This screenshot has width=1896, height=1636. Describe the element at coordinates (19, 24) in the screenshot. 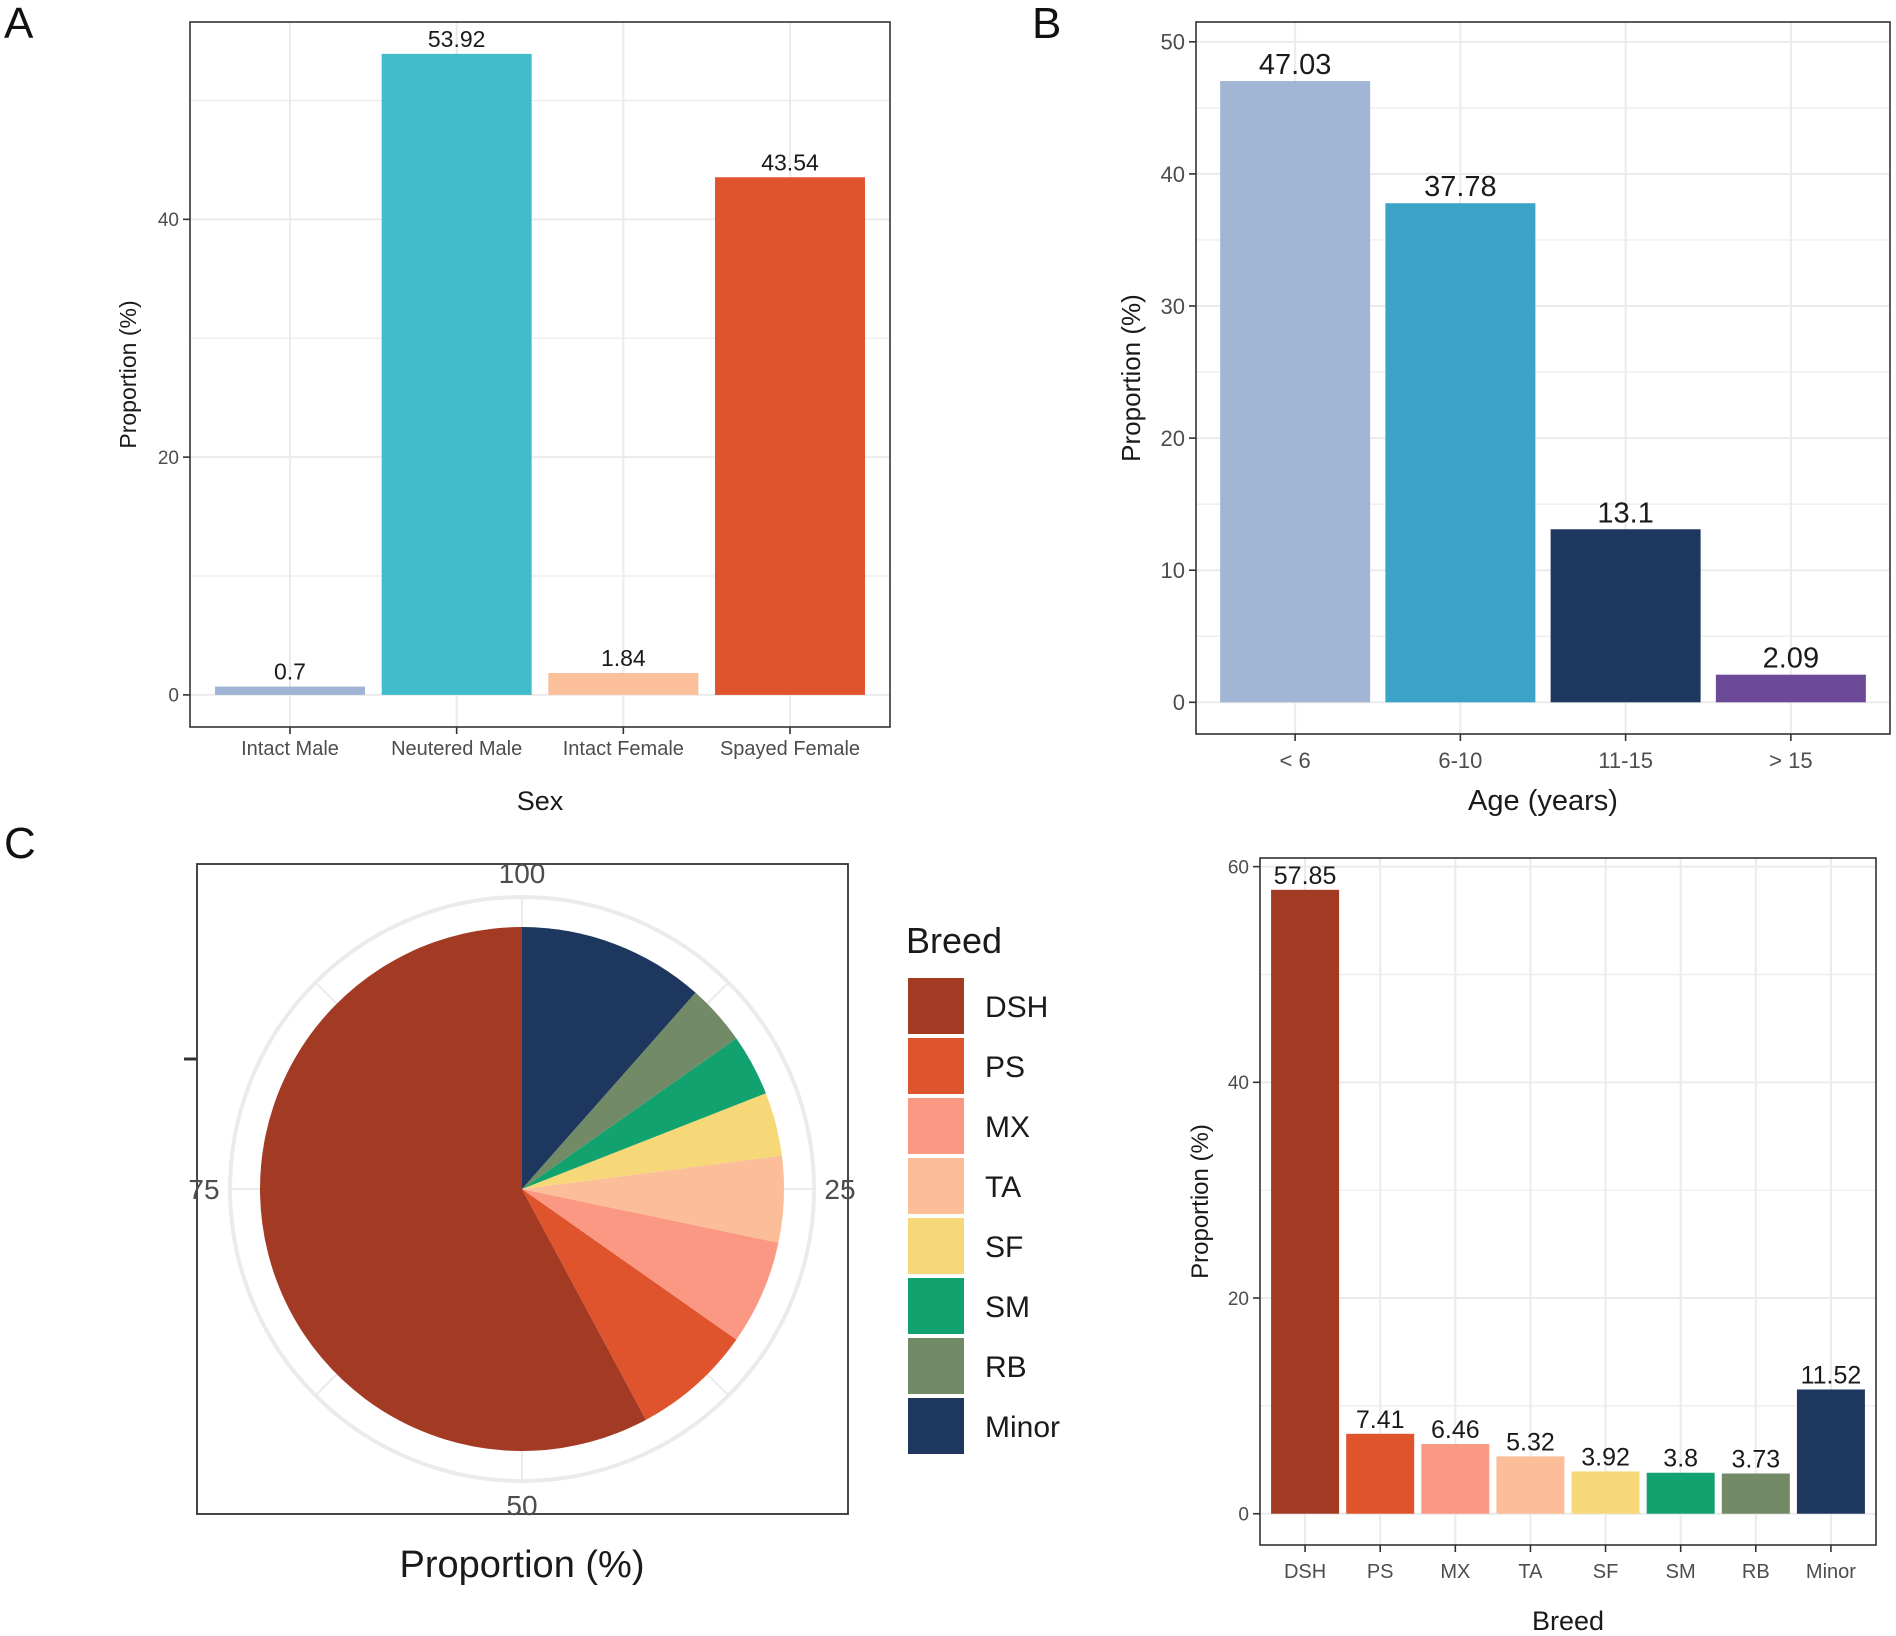

I see `panel-label-a: A` at that location.